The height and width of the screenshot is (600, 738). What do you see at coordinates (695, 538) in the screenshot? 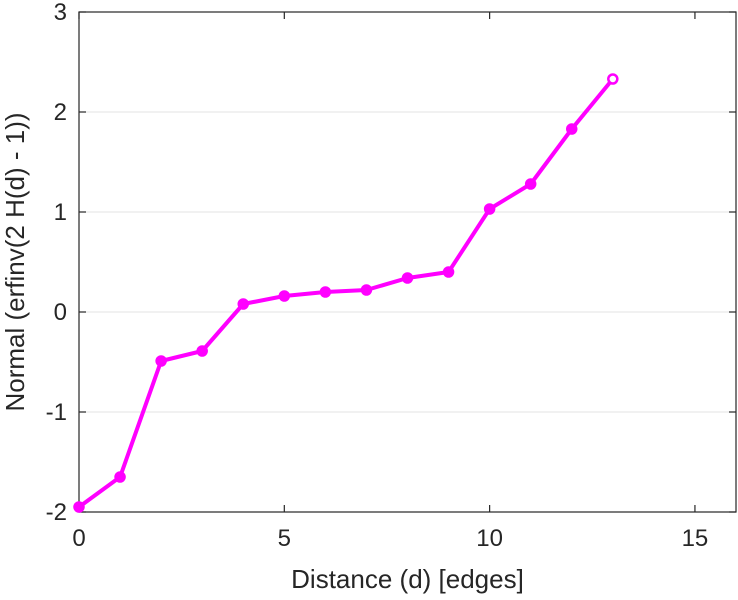
I see `x-tick-label: 15` at bounding box center [695, 538].